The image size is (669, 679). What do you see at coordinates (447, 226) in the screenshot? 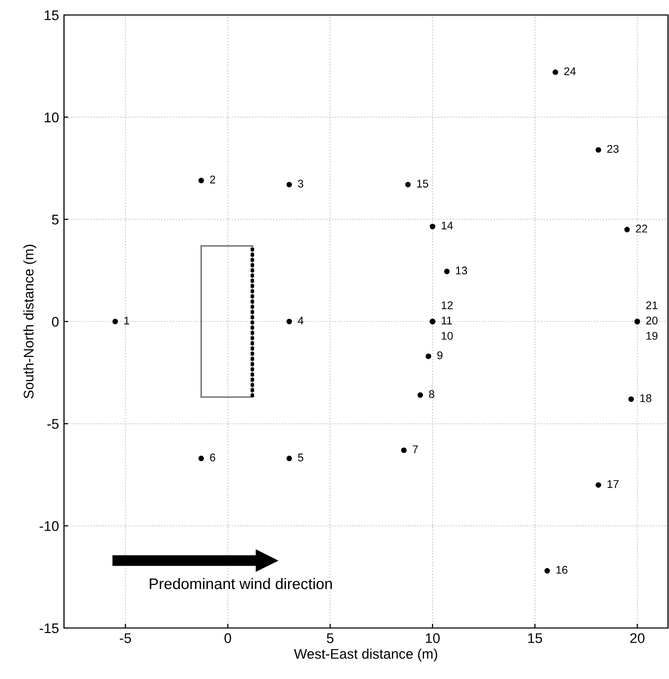
I see `annotation: 14` at bounding box center [447, 226].